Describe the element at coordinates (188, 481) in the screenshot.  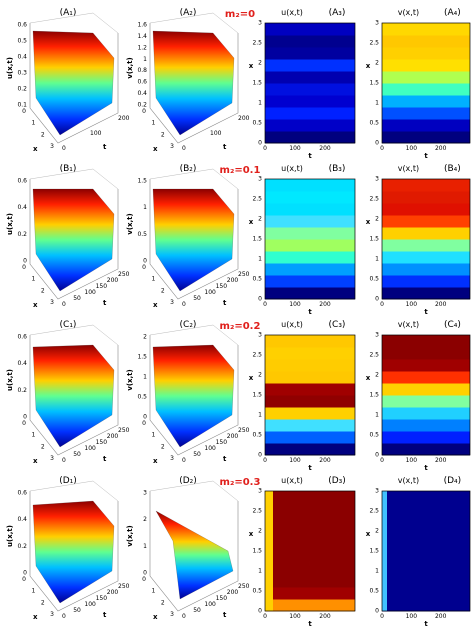
I see `panel-label: (D₂)` at that location.